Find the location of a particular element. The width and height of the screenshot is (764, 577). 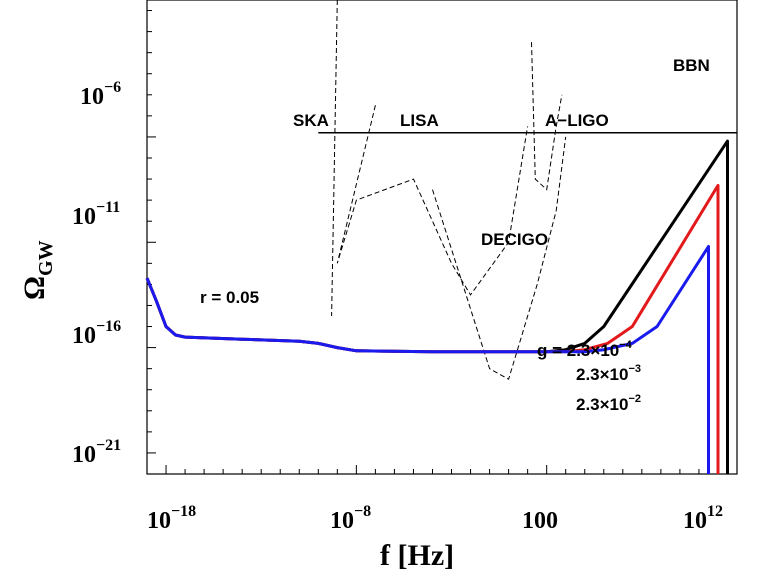

aligo-label: A−LIGO is located at coordinates (577, 120).